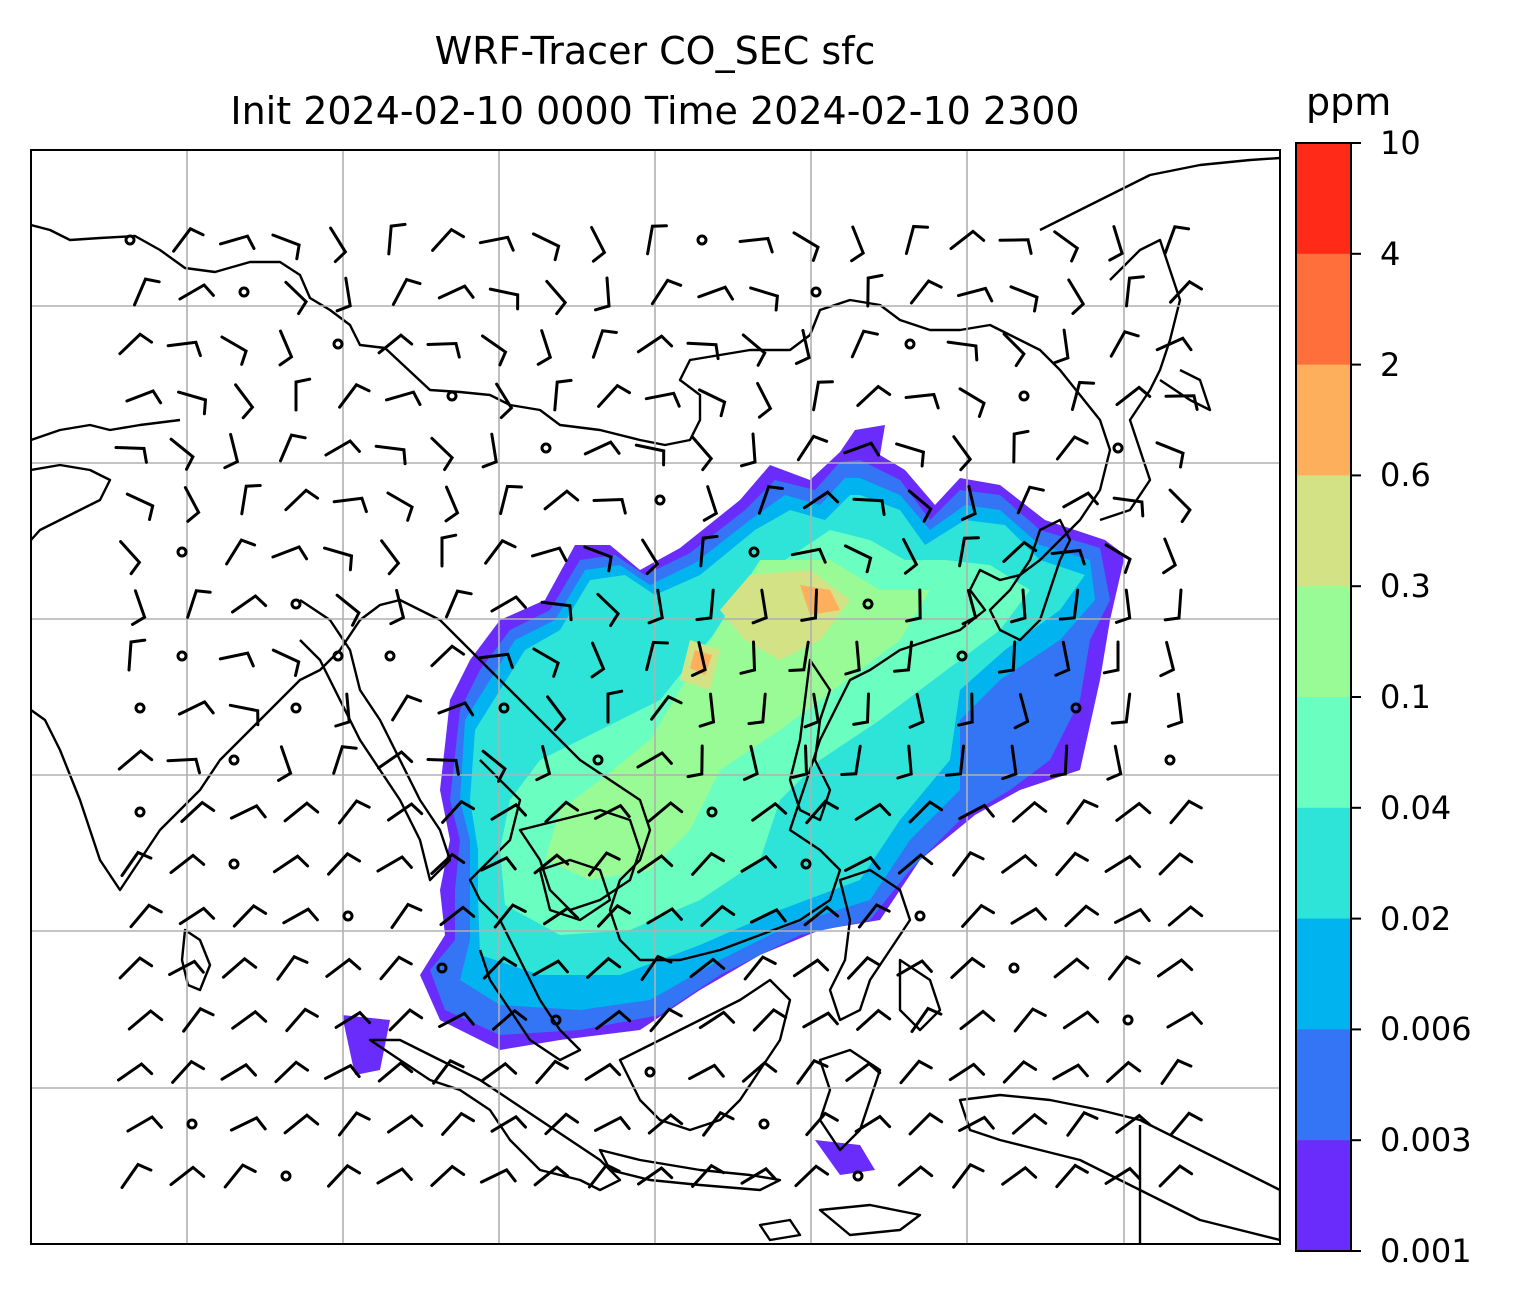 The image size is (1528, 1306). Describe the element at coordinates (1390, 364) in the screenshot. I see `colorbar-tick-label: 2` at that location.